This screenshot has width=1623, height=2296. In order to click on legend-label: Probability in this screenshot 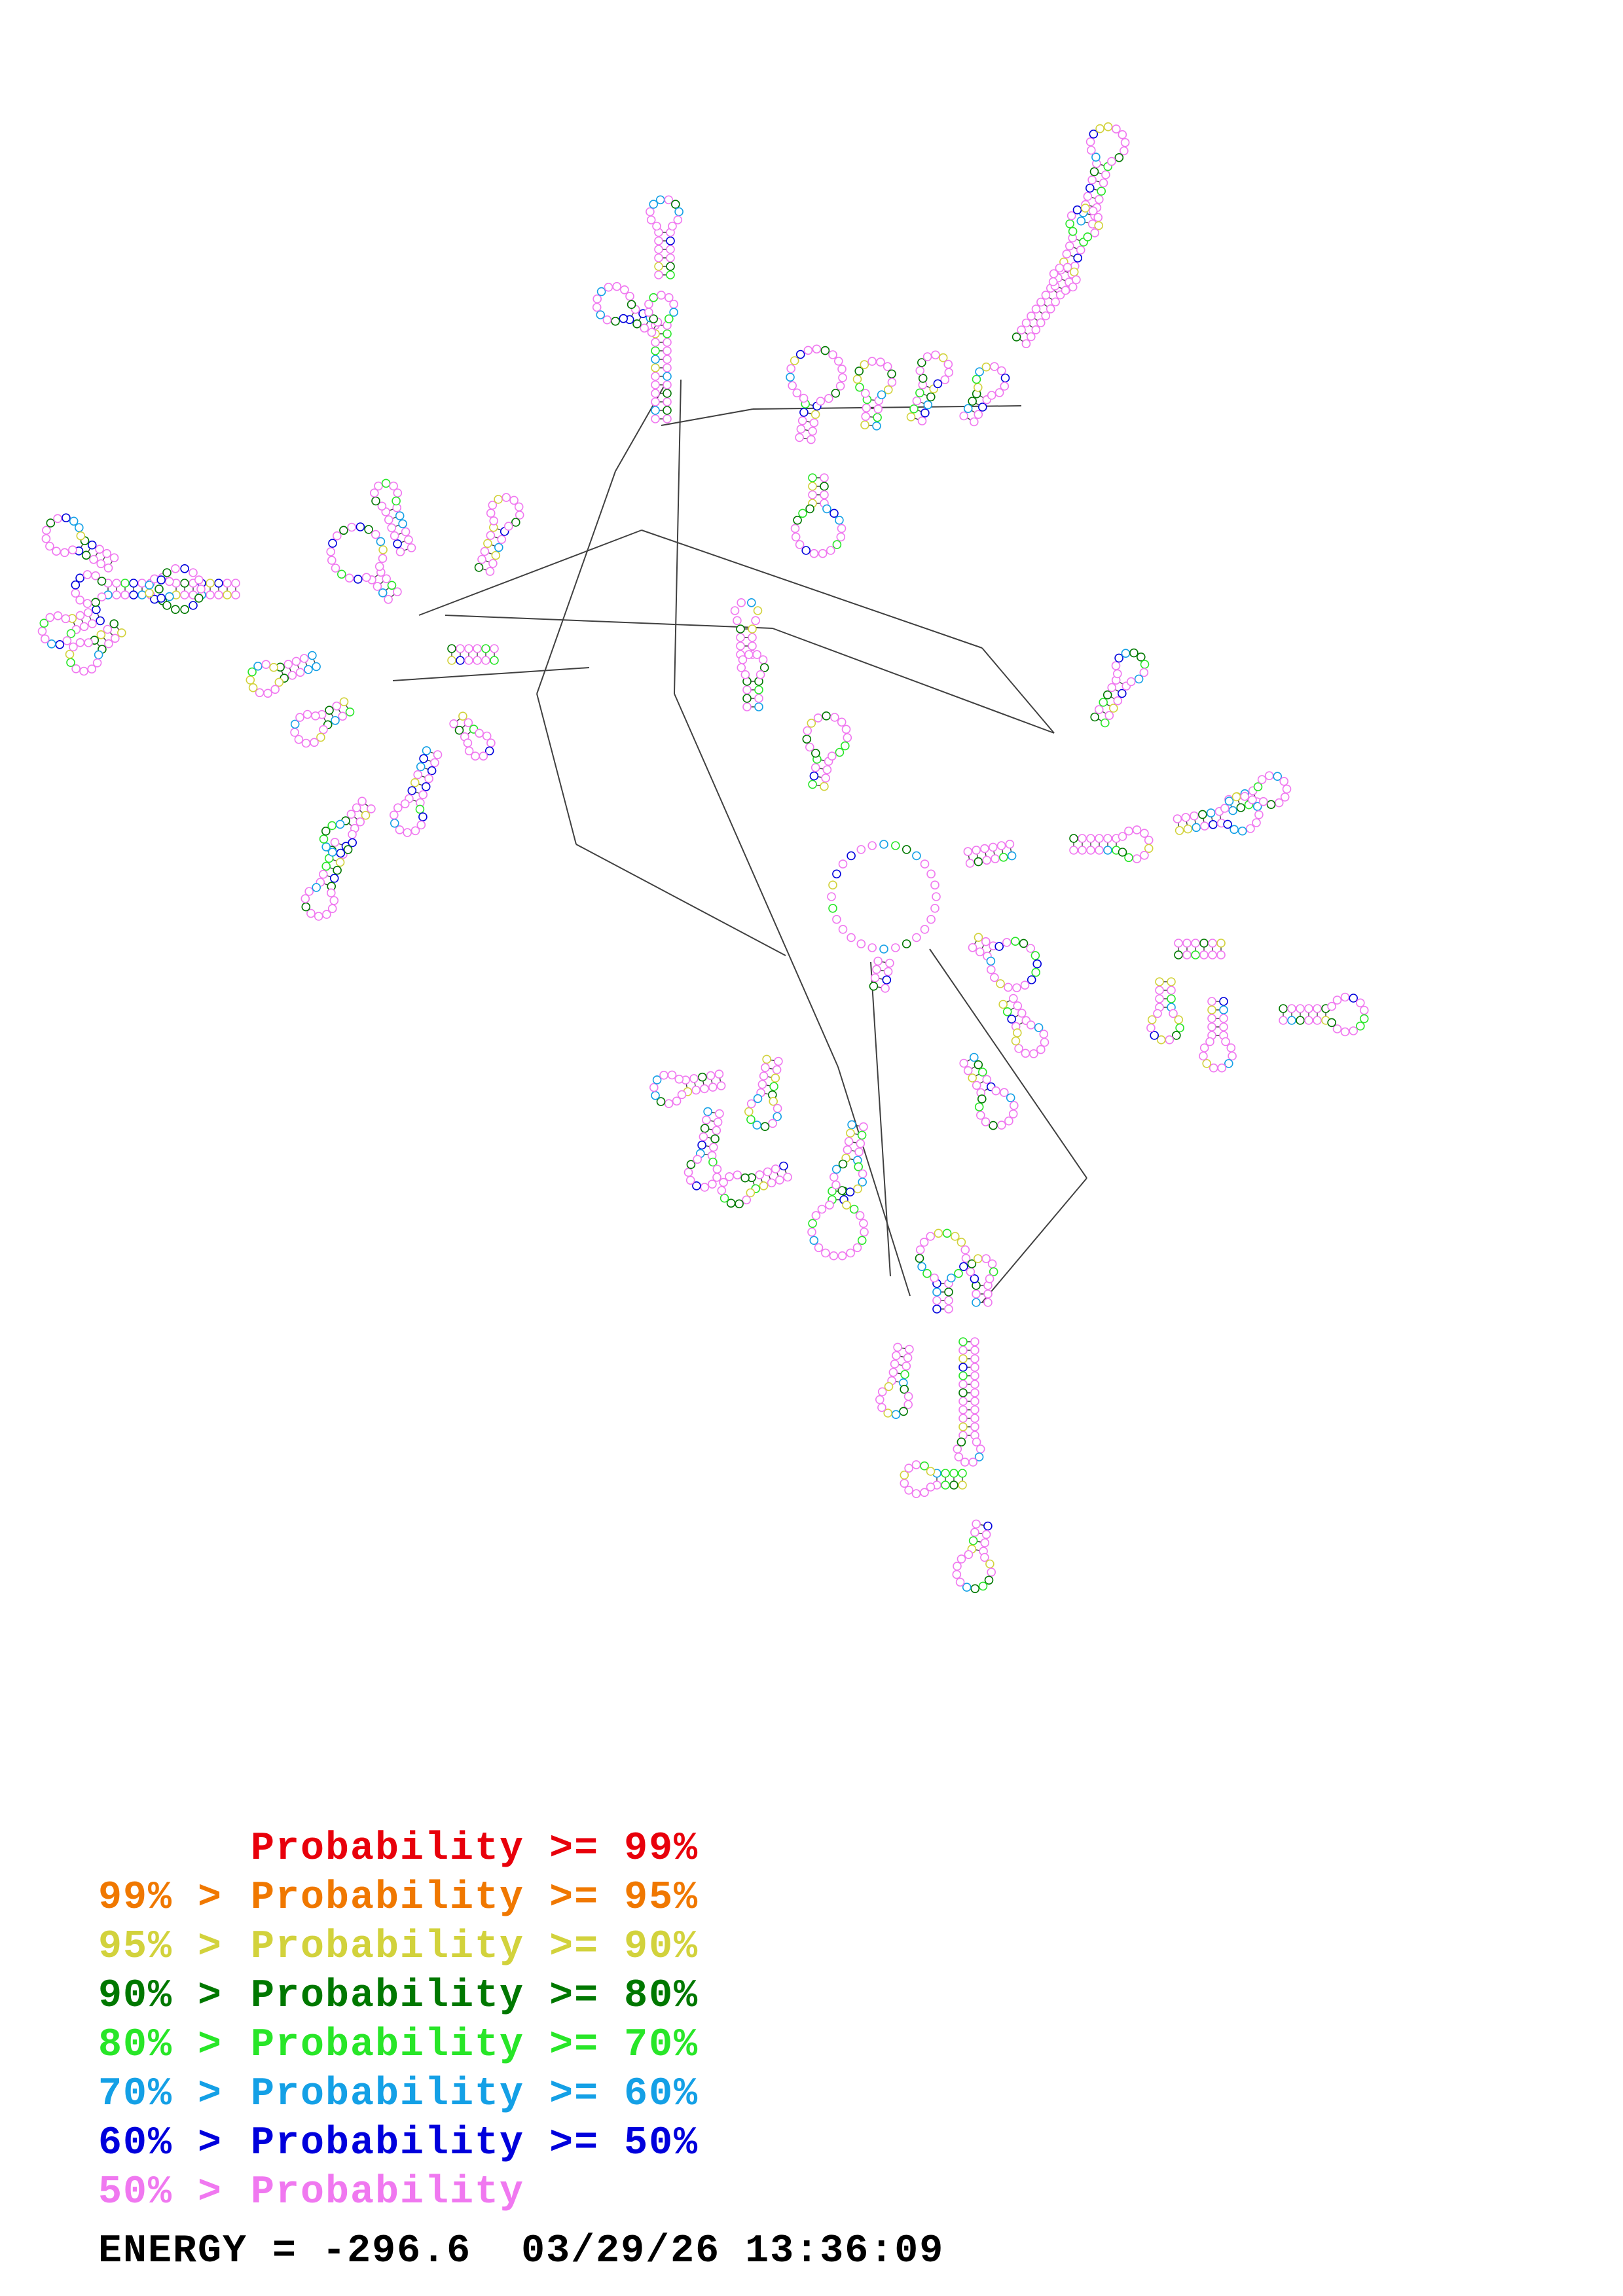, I will do `click(388, 1849)`.